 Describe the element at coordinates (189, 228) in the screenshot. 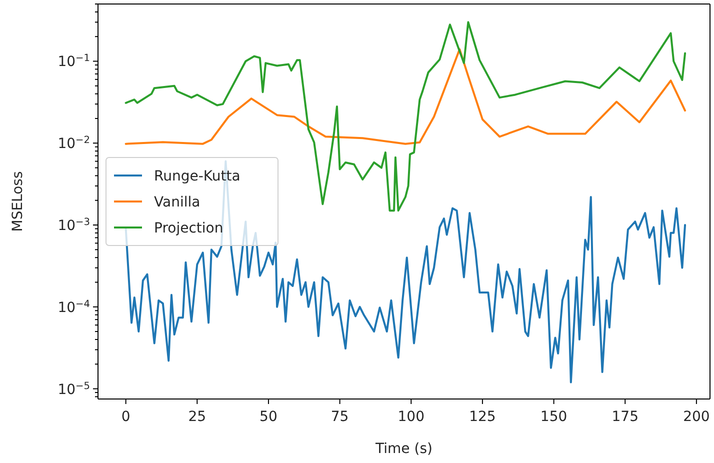

I see `legend-label: Projection` at that location.